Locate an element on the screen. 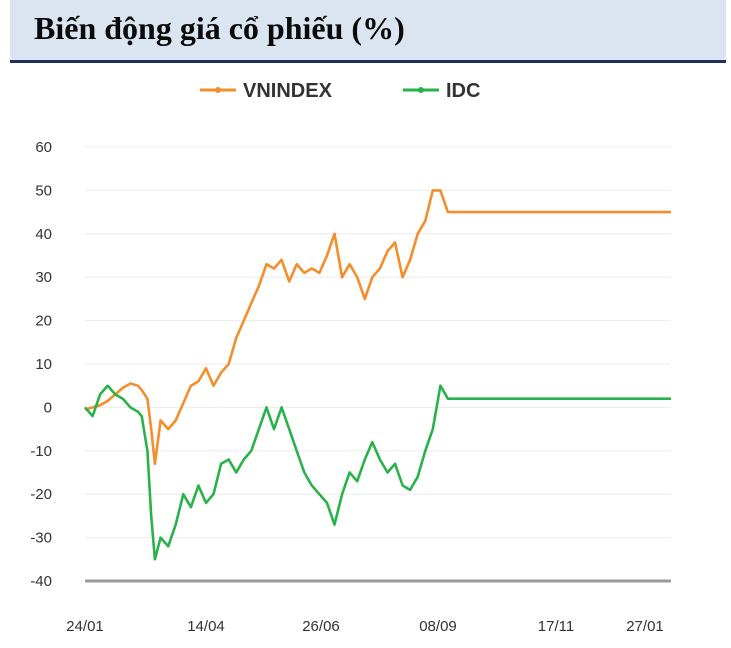 The image size is (731, 648). y-tick-label: -30 is located at coordinates (41, 538).